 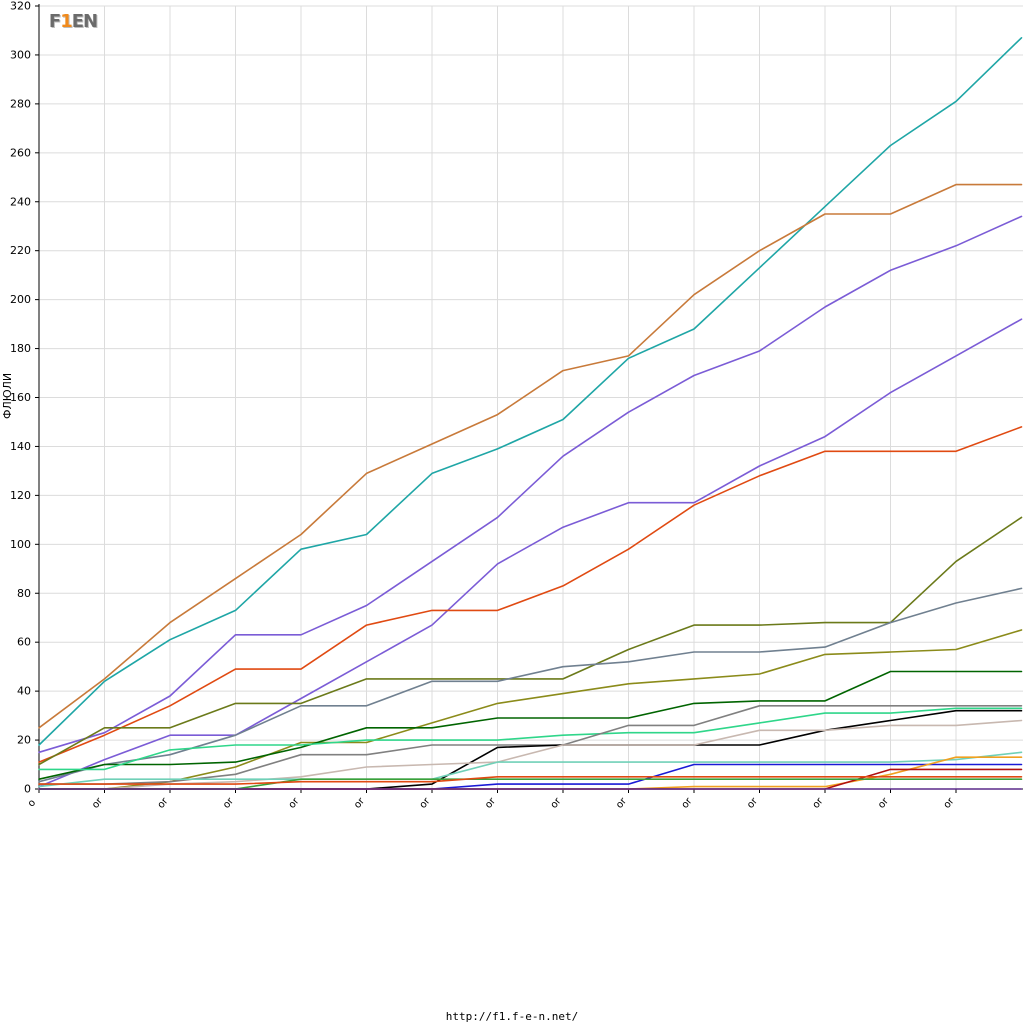 I want to click on y-tick-label: 20, so click(x=24, y=740).